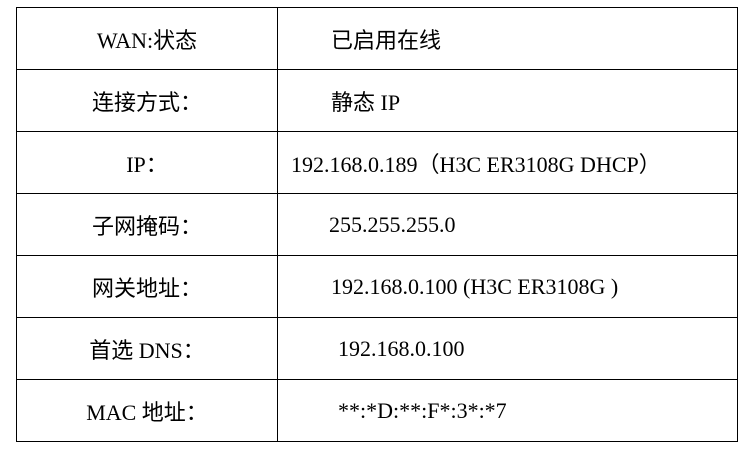 Image resolution: width=751 pixels, height=454 pixels. What do you see at coordinates (147, 38) in the screenshot?
I see `row-label: WAN:状态` at bounding box center [147, 38].